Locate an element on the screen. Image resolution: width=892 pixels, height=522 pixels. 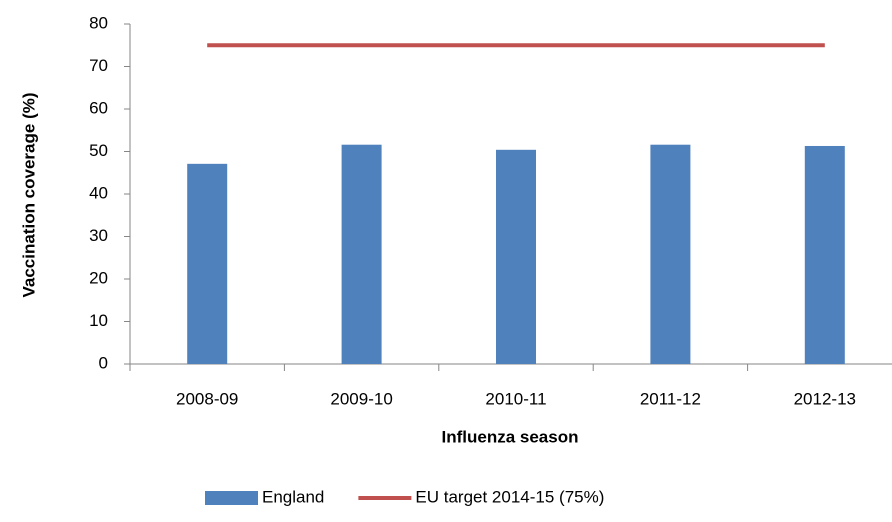
x-tick-label: 2008-09 is located at coordinates (207, 398).